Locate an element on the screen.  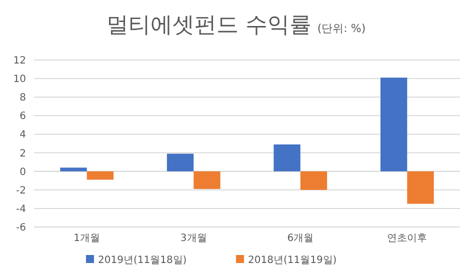
y-tick-label: 2 is located at coordinates (23, 154).